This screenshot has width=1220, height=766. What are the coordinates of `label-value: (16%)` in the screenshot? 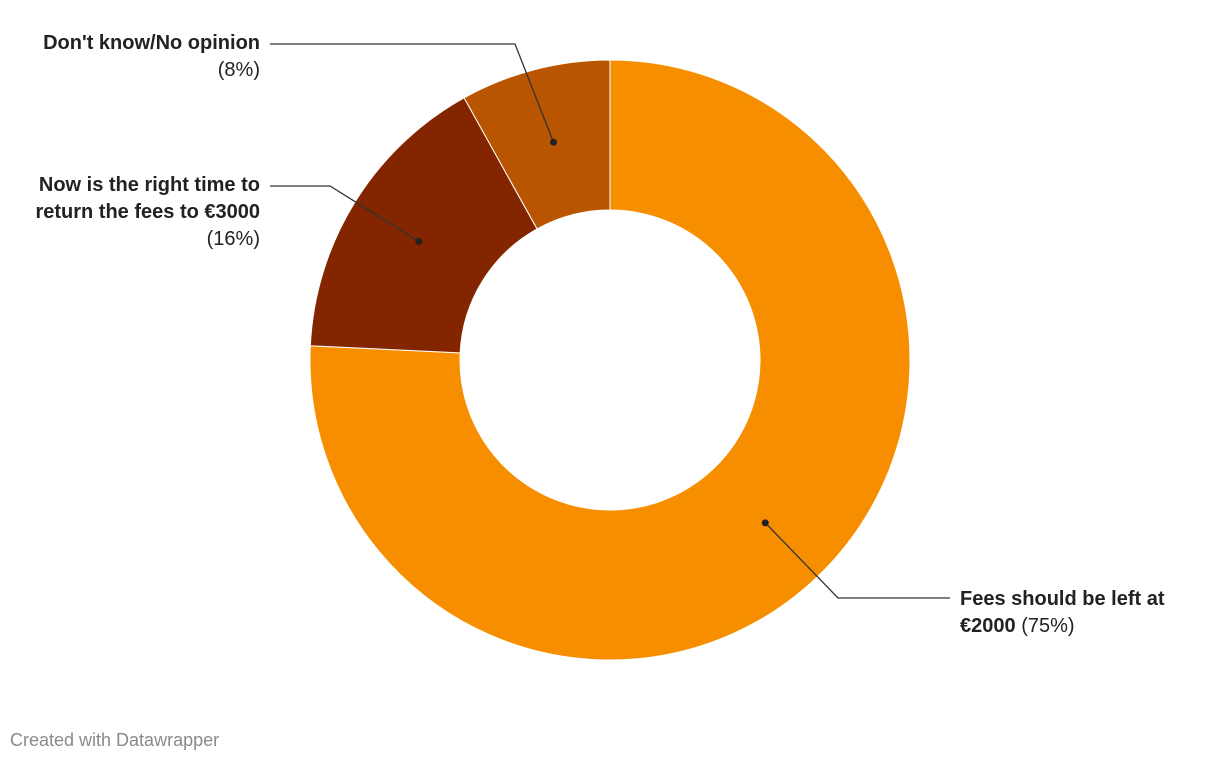 It's located at (233, 239).